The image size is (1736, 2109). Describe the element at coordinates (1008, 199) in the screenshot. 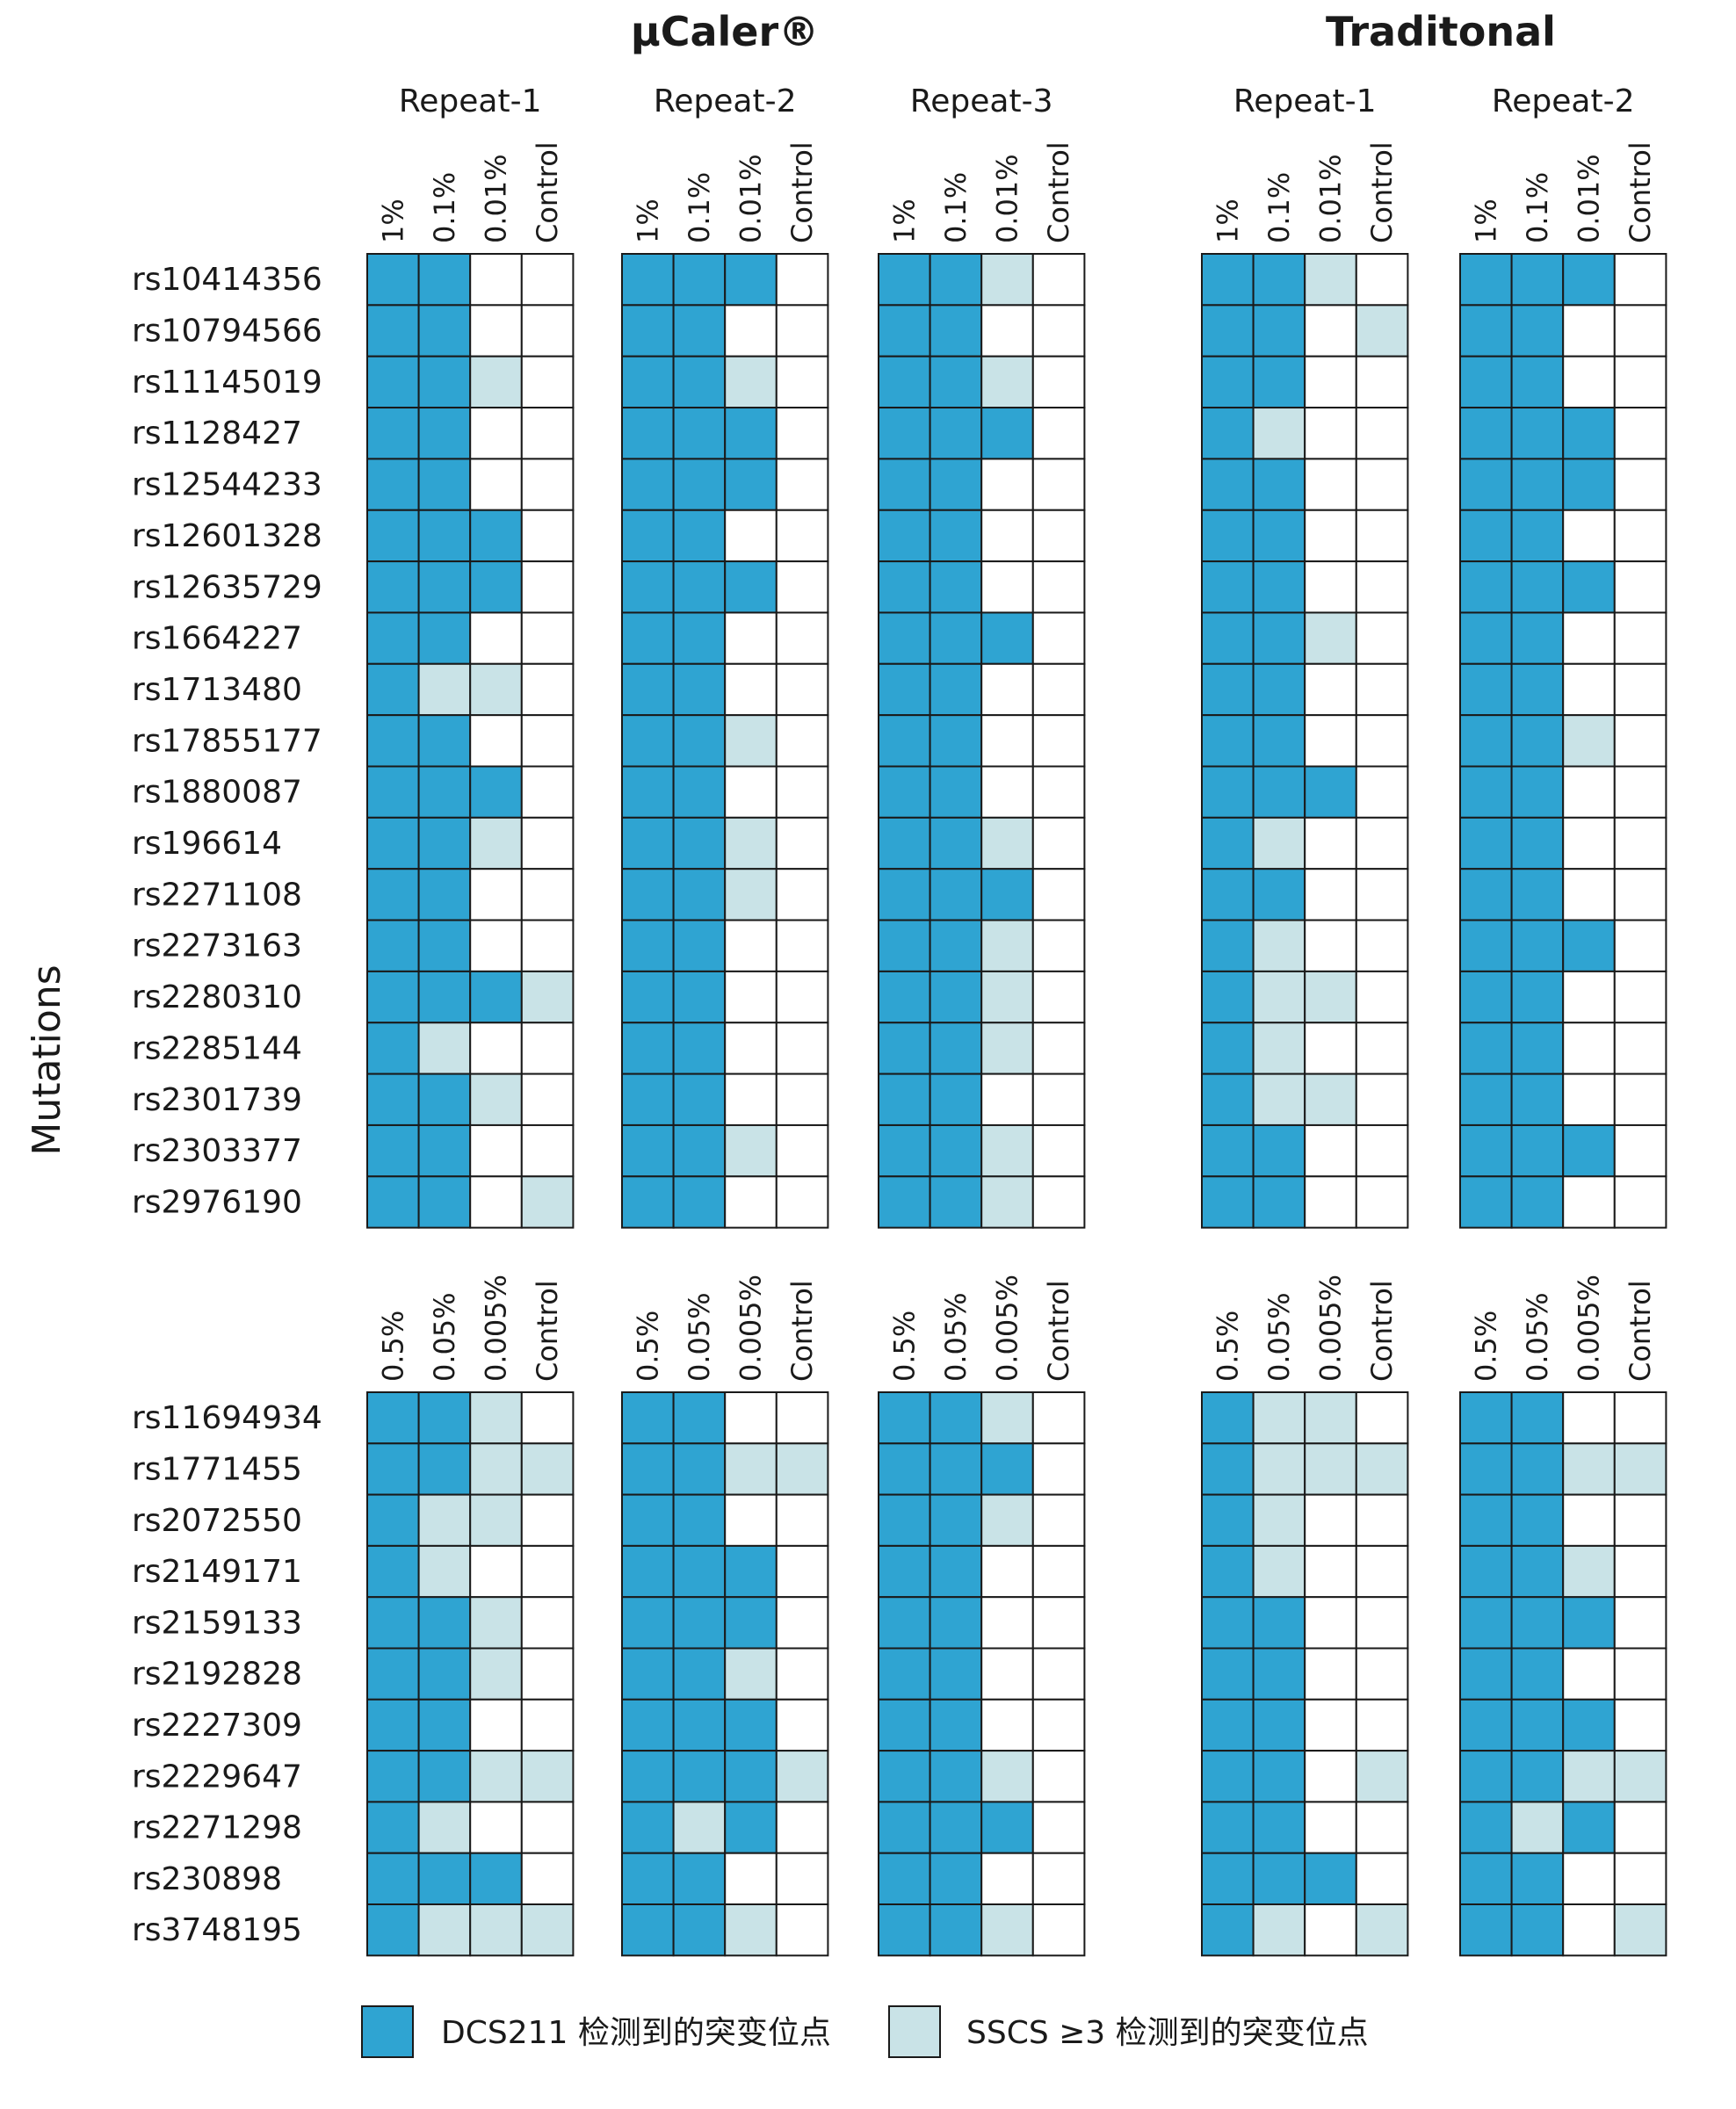

I see `column-label-0-01: 0.01%` at that location.